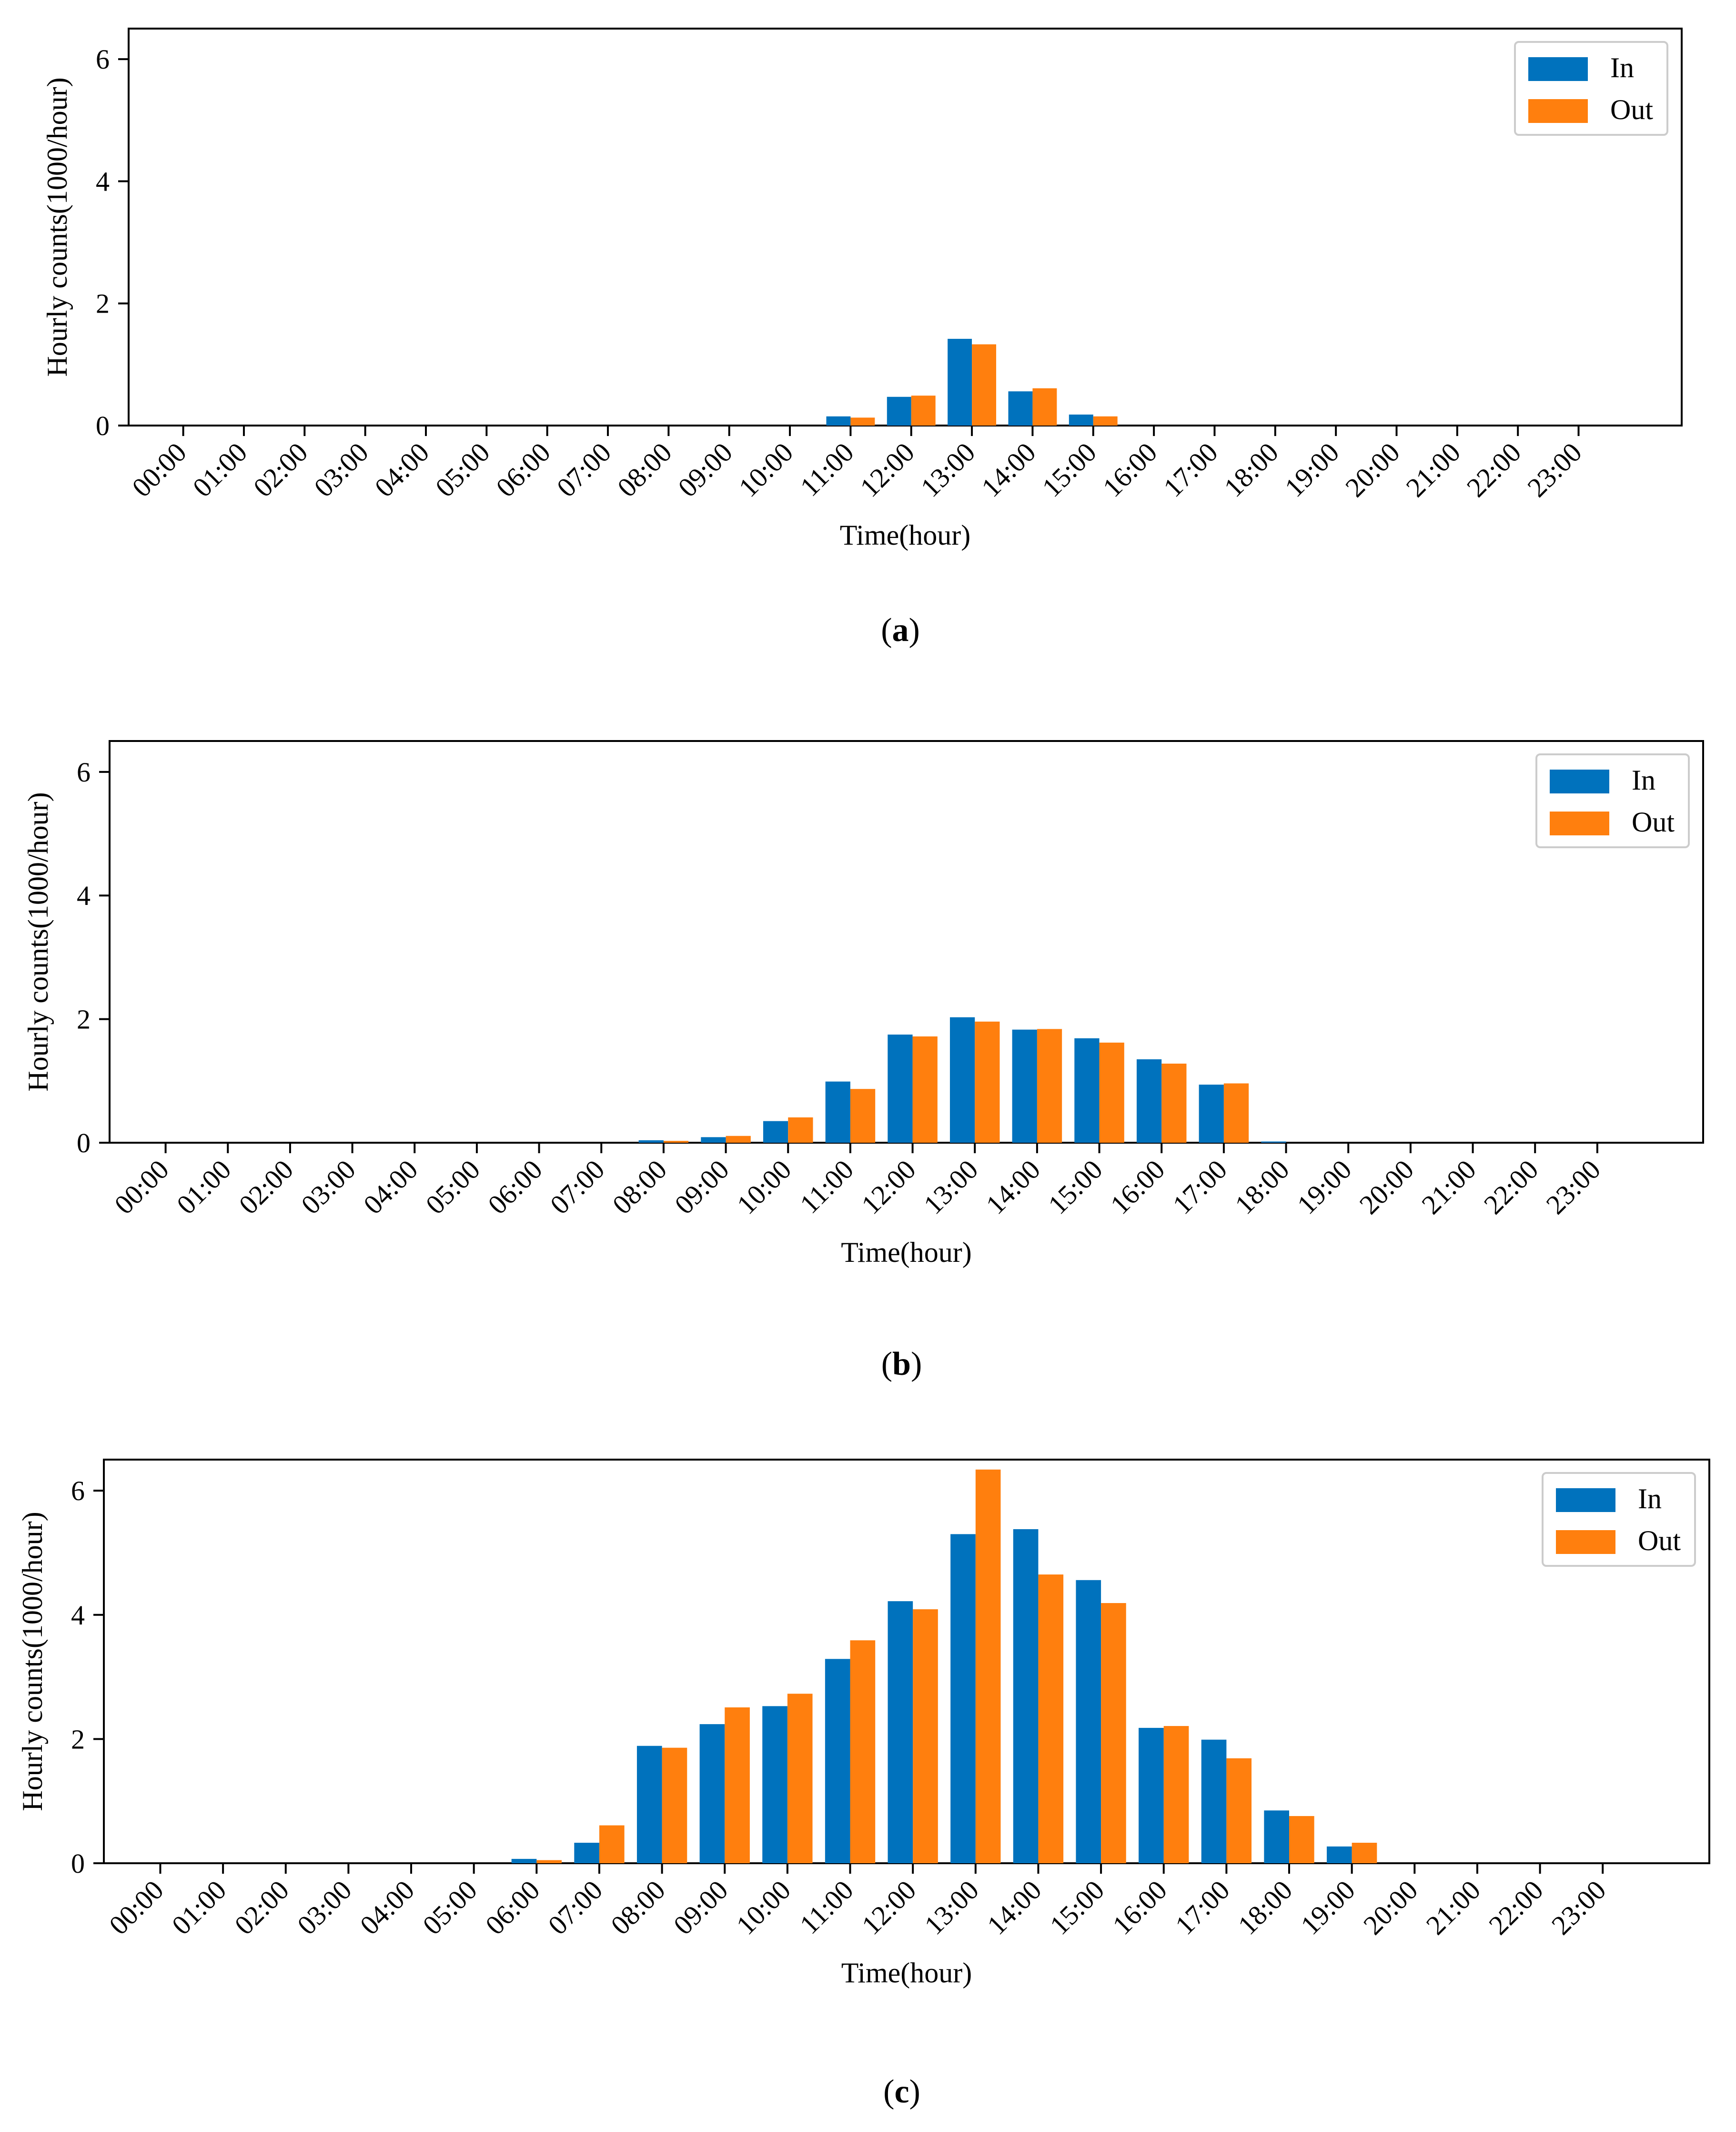  I want to click on x-tick-label: 01:00, so click(220, 470).